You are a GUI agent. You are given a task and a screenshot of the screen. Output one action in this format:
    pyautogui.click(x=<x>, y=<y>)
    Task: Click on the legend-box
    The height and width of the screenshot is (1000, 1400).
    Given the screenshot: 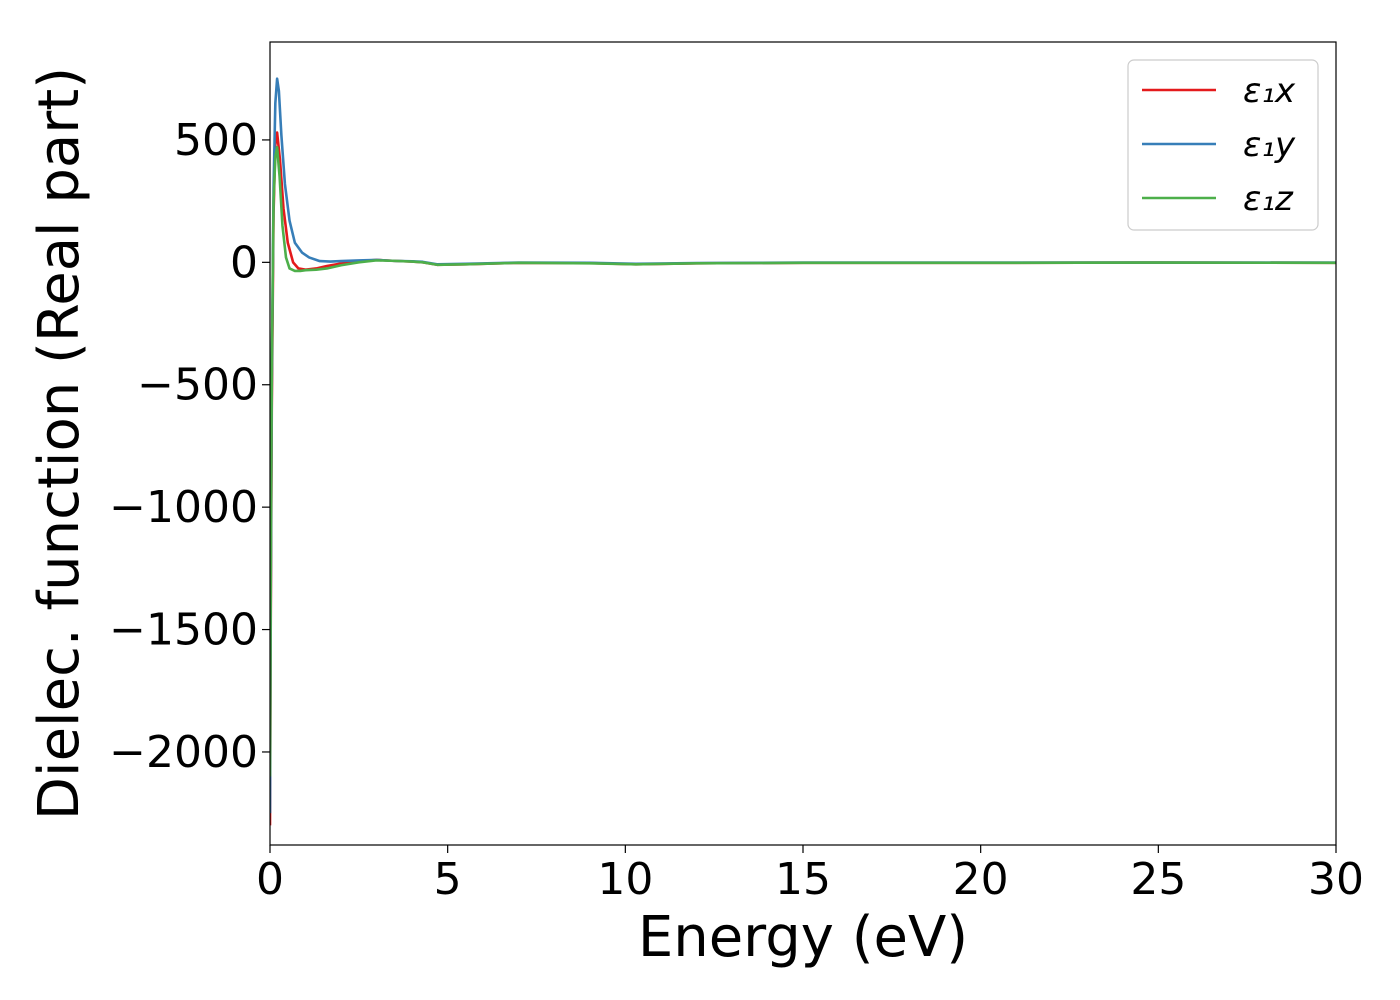 What is the action you would take?
    pyautogui.click(x=1223, y=145)
    